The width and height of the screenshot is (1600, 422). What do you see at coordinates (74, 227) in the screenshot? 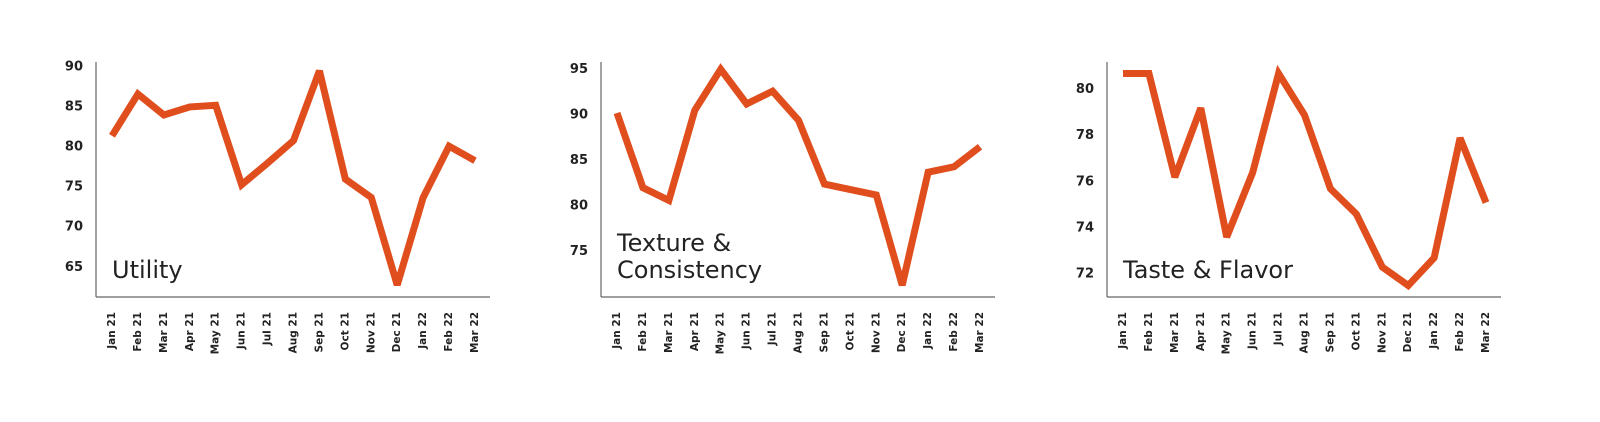
I see `y-tick-label: 70` at bounding box center [74, 227].